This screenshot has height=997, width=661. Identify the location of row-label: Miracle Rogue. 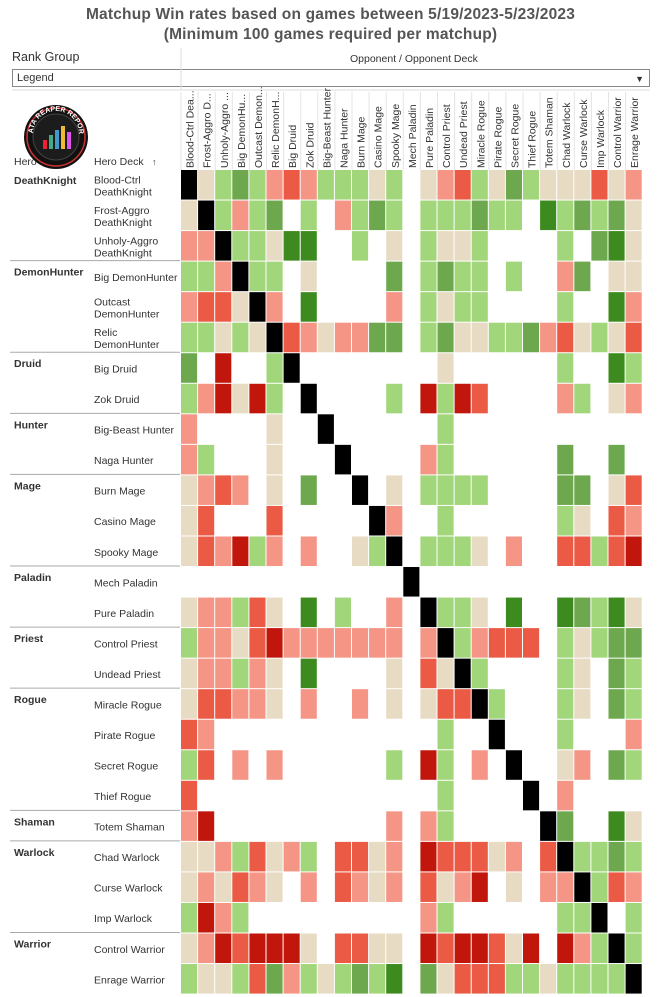
(128, 705).